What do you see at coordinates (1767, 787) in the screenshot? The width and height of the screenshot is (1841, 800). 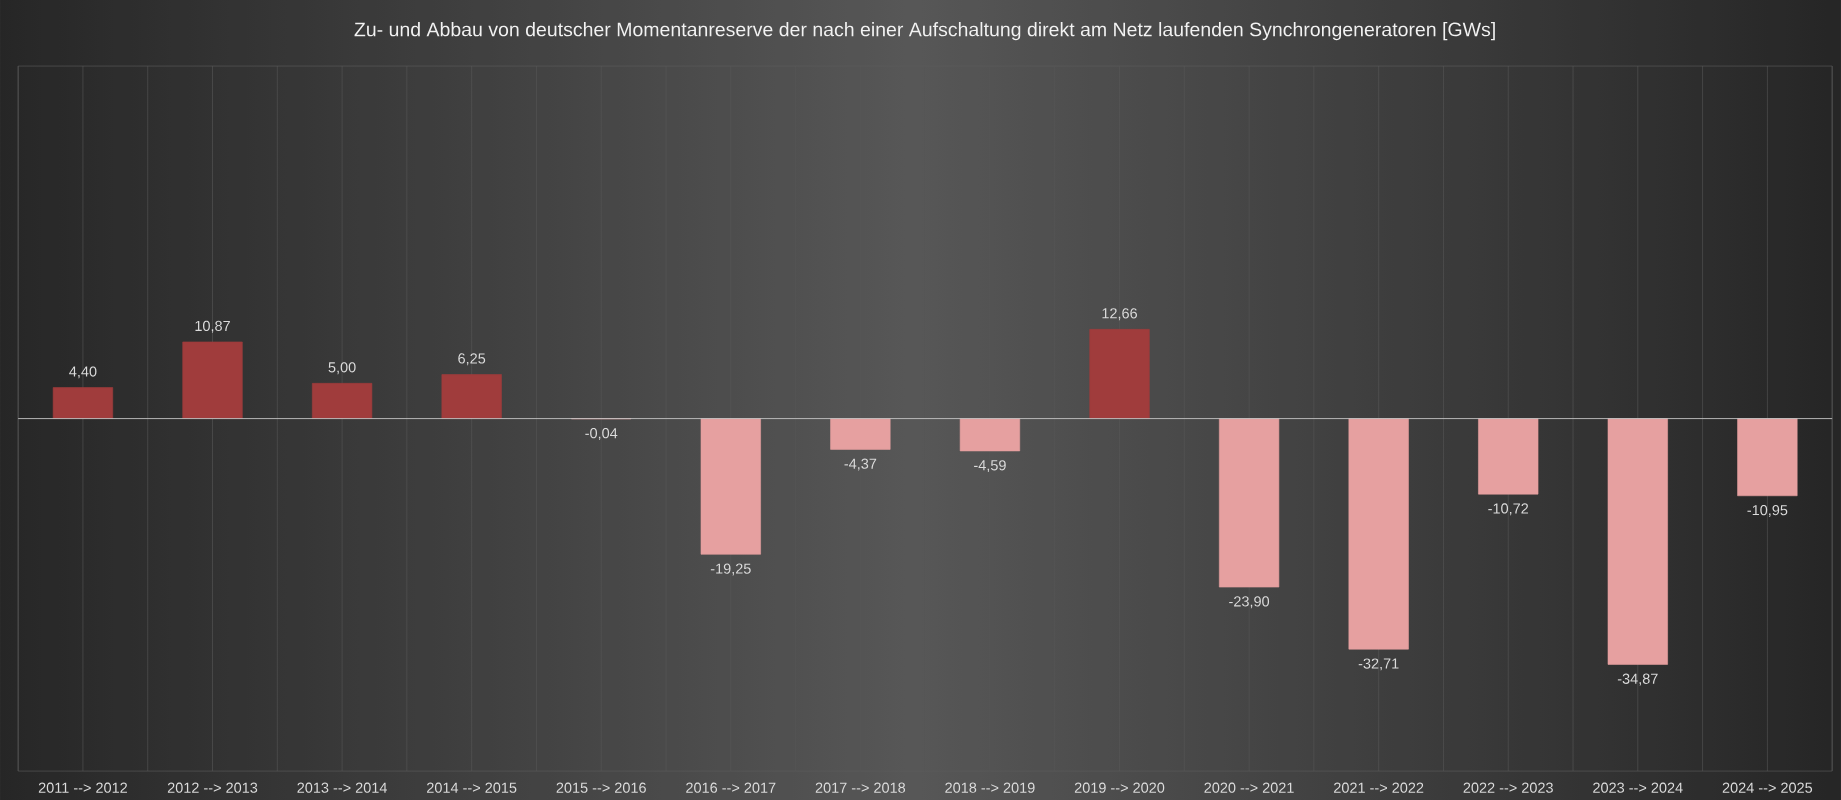 I see `x-tick-label: 2024 --> 2025` at bounding box center [1767, 787].